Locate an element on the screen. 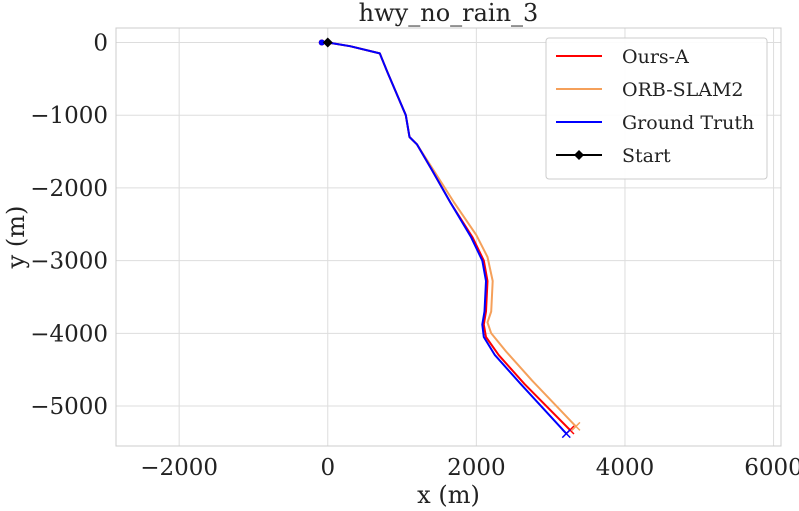  legend-box is located at coordinates (656, 108).